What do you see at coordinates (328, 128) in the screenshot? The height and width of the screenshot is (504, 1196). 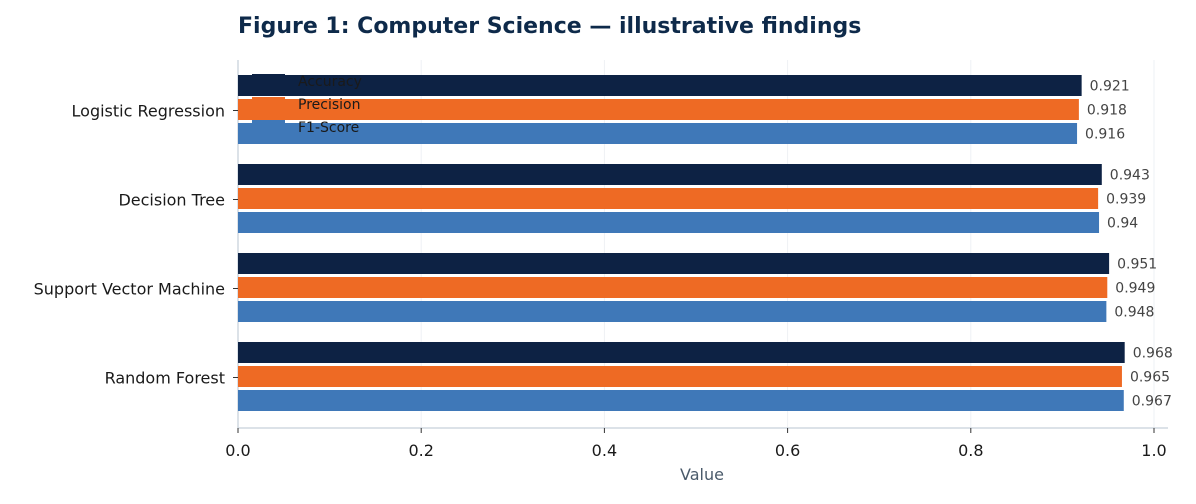 I see `legend-label: F1-Score` at bounding box center [328, 128].